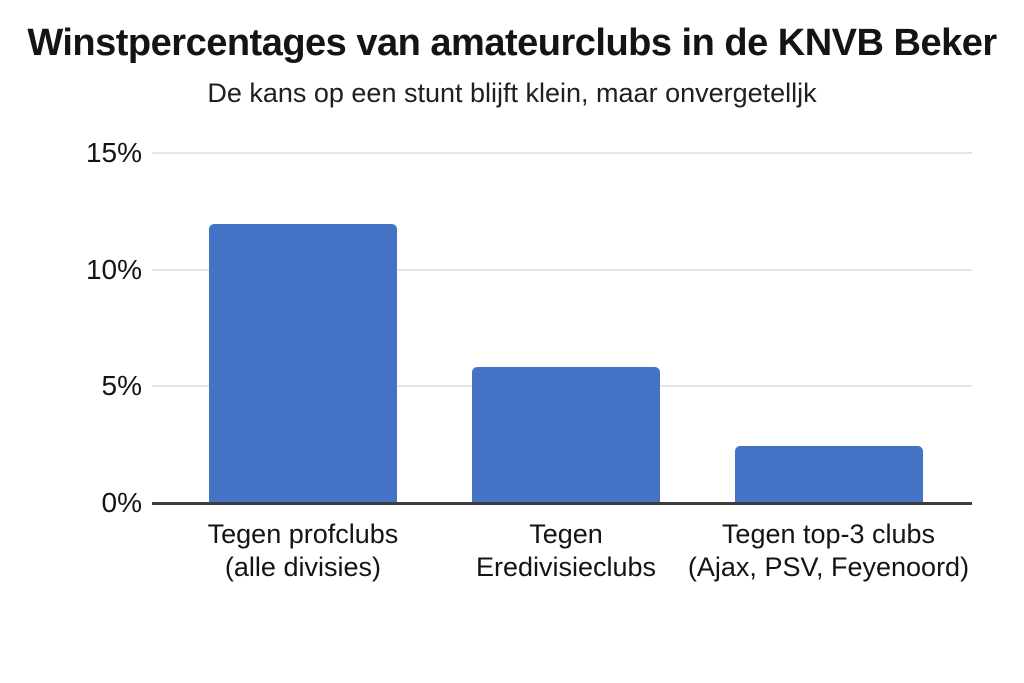  What do you see at coordinates (303, 534) in the screenshot?
I see `x-tick-label-1-line1: Tegen profclubs` at bounding box center [303, 534].